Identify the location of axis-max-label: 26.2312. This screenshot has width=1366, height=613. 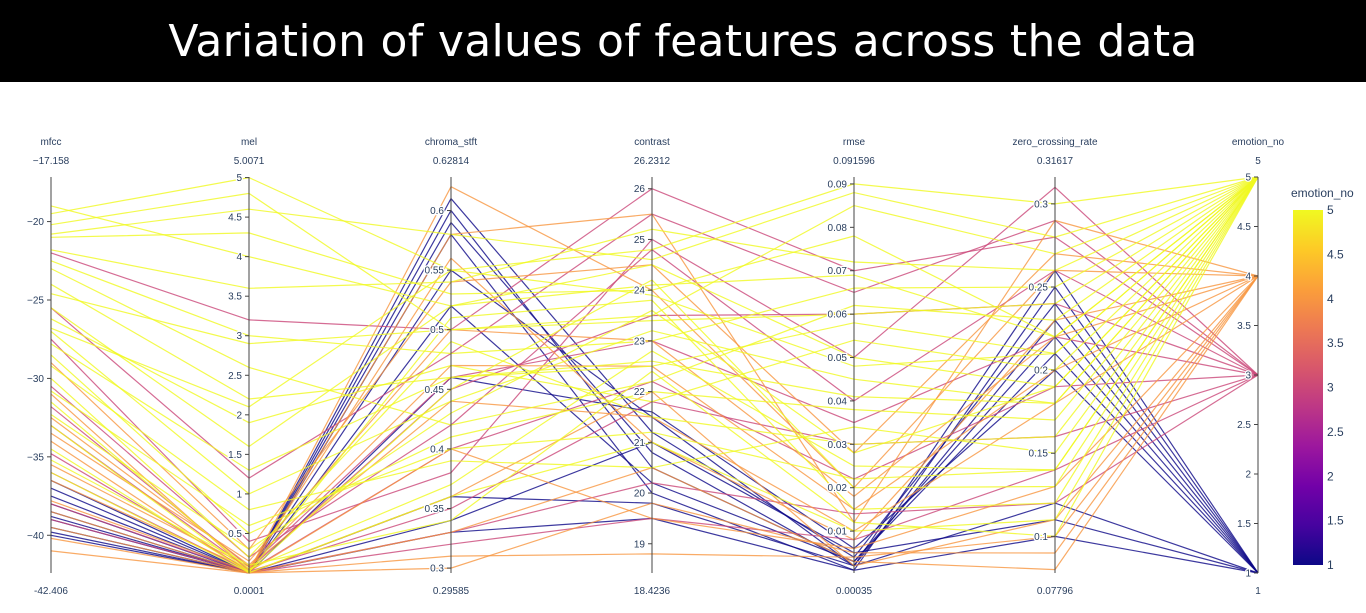
(652, 161).